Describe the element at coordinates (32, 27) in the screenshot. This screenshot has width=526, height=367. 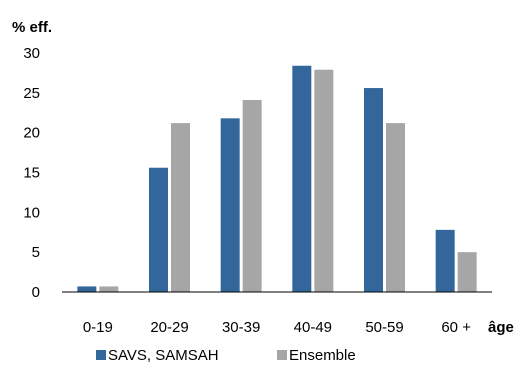
I see `y-axis-title: % eff.` at that location.